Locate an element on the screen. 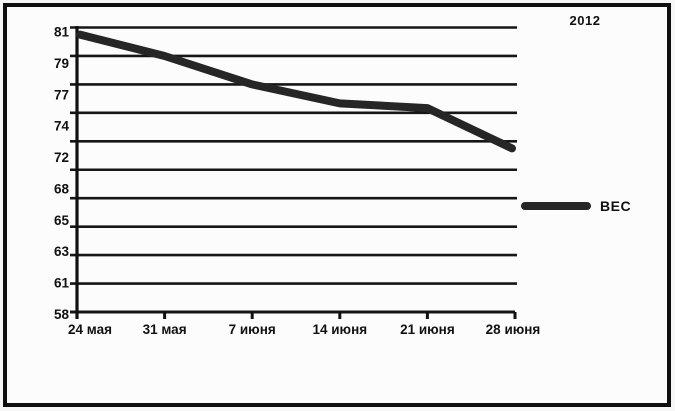 The width and height of the screenshot is (675, 411). x-tick-label: 24 мая is located at coordinates (90, 329).